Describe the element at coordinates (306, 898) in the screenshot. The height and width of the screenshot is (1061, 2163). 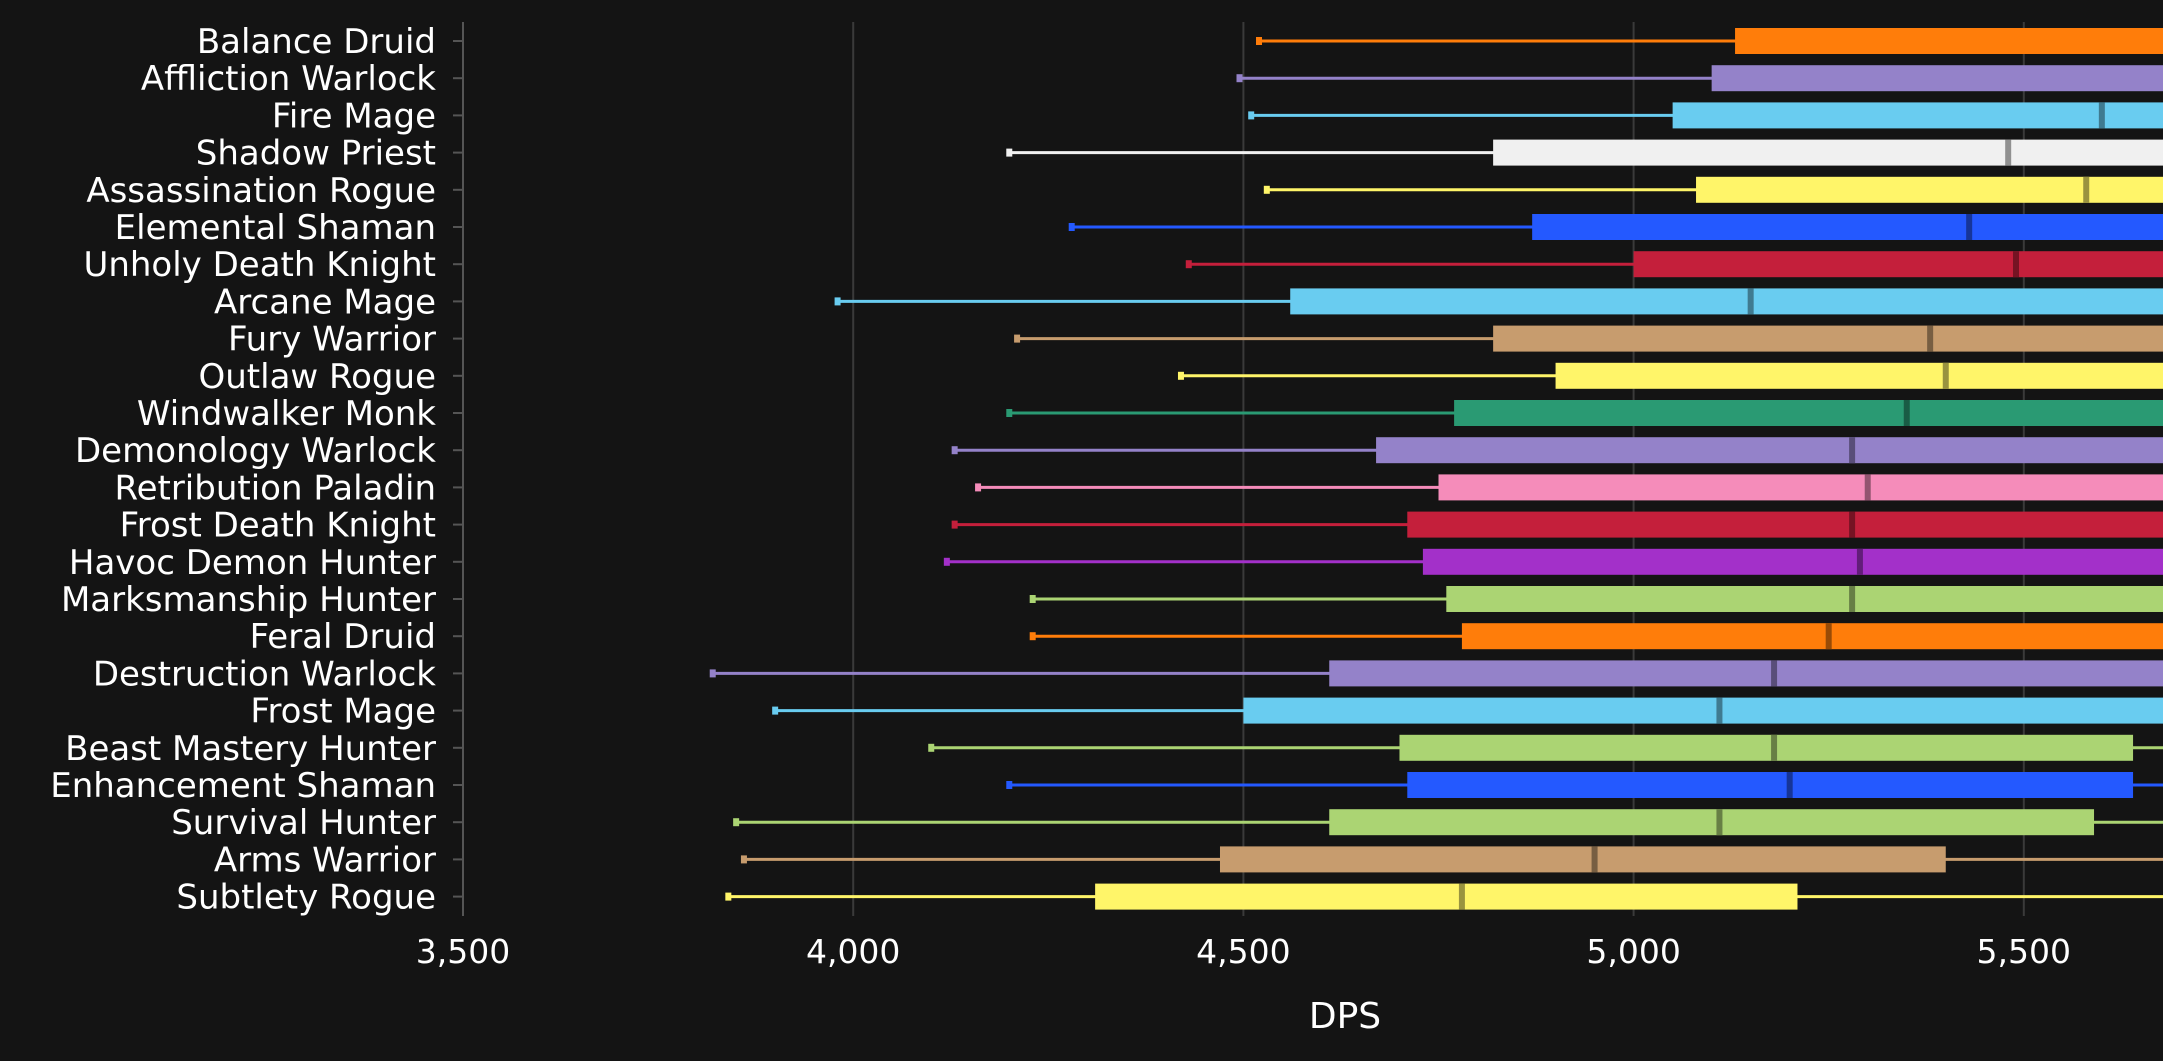
I see `category-label: Subtlety Rogue` at that location.